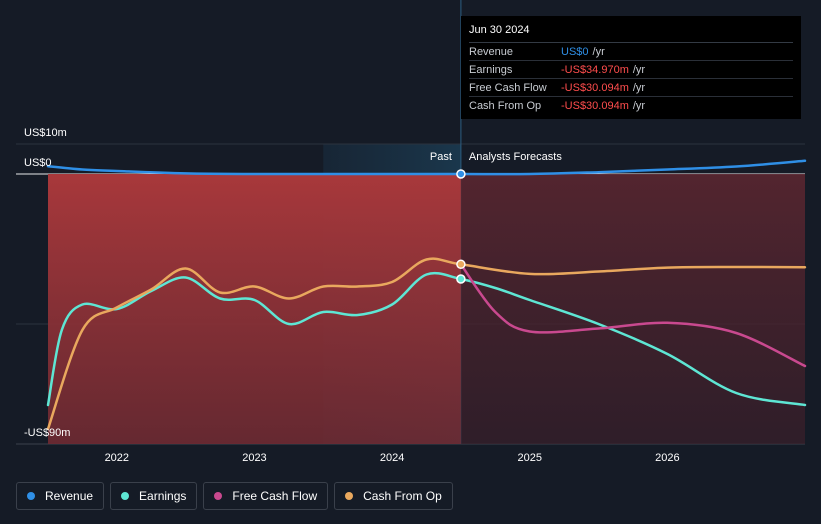 This screenshot has height=524, width=821. Describe the element at coordinates (631, 105) in the screenshot. I see `tooltip-row-cash-from-op: Cash From Op -US$30.094m/yr` at that location.